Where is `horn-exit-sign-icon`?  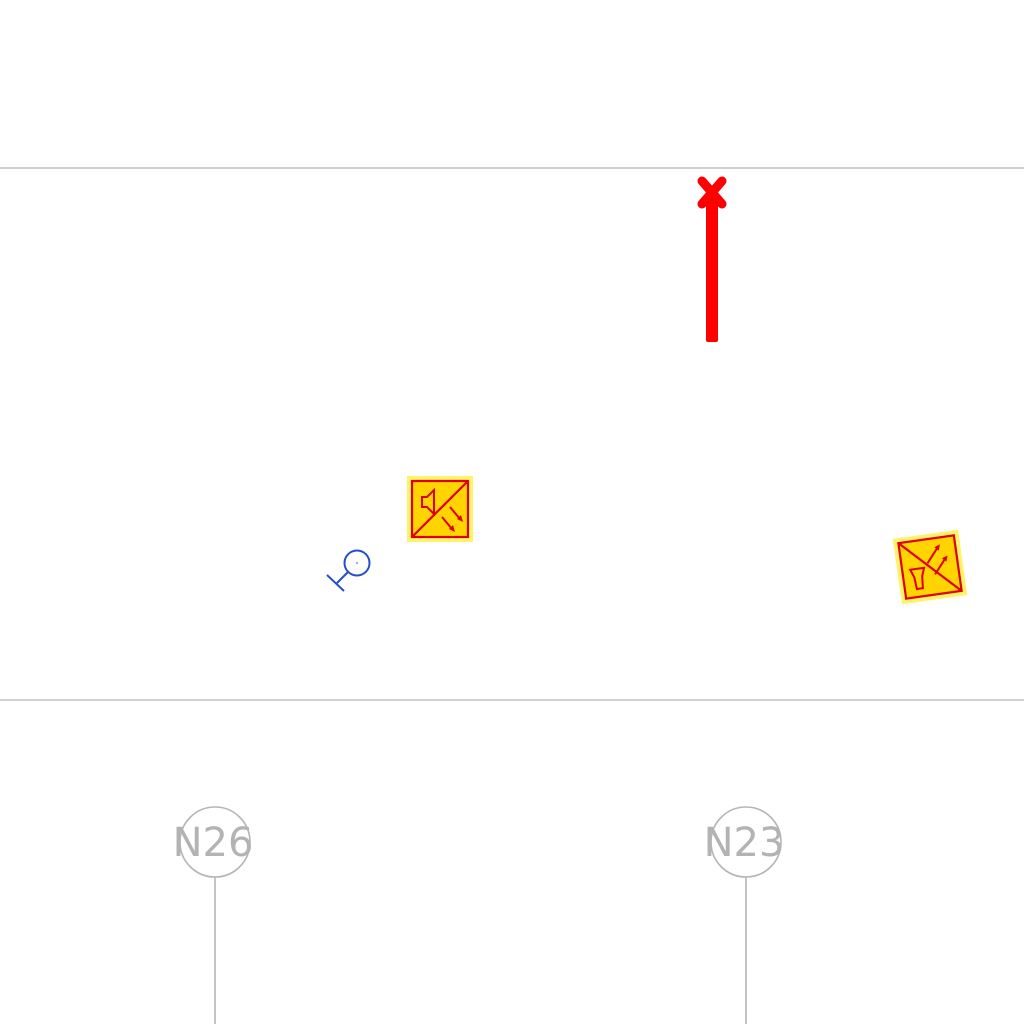 horn-exit-sign-icon is located at coordinates (930, 567).